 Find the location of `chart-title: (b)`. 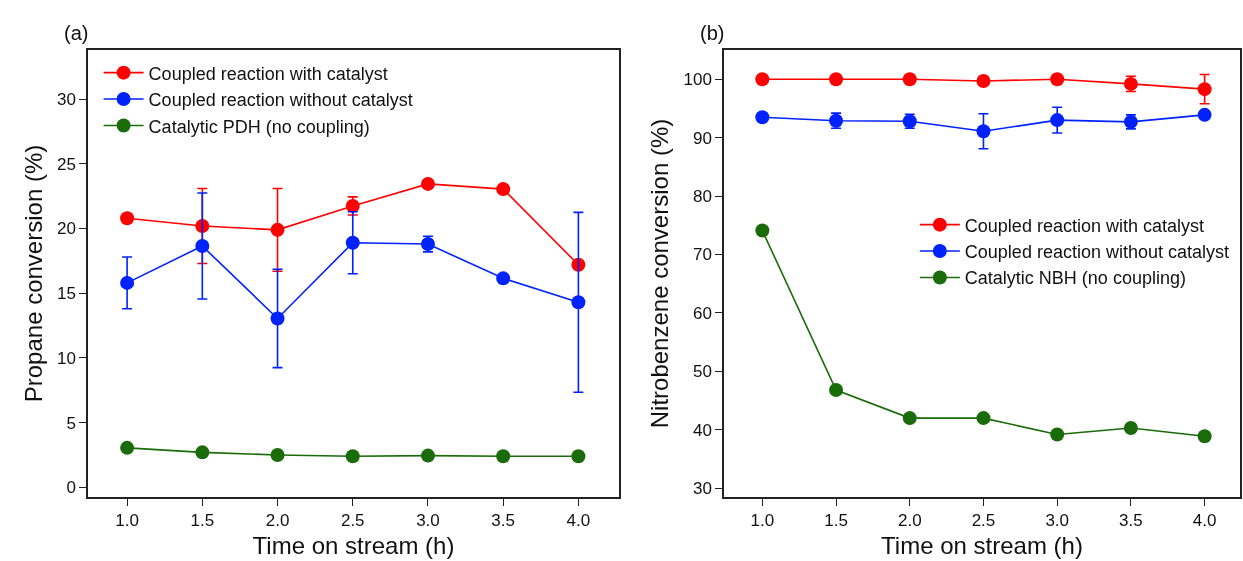

chart-title: (b) is located at coordinates (712, 33).